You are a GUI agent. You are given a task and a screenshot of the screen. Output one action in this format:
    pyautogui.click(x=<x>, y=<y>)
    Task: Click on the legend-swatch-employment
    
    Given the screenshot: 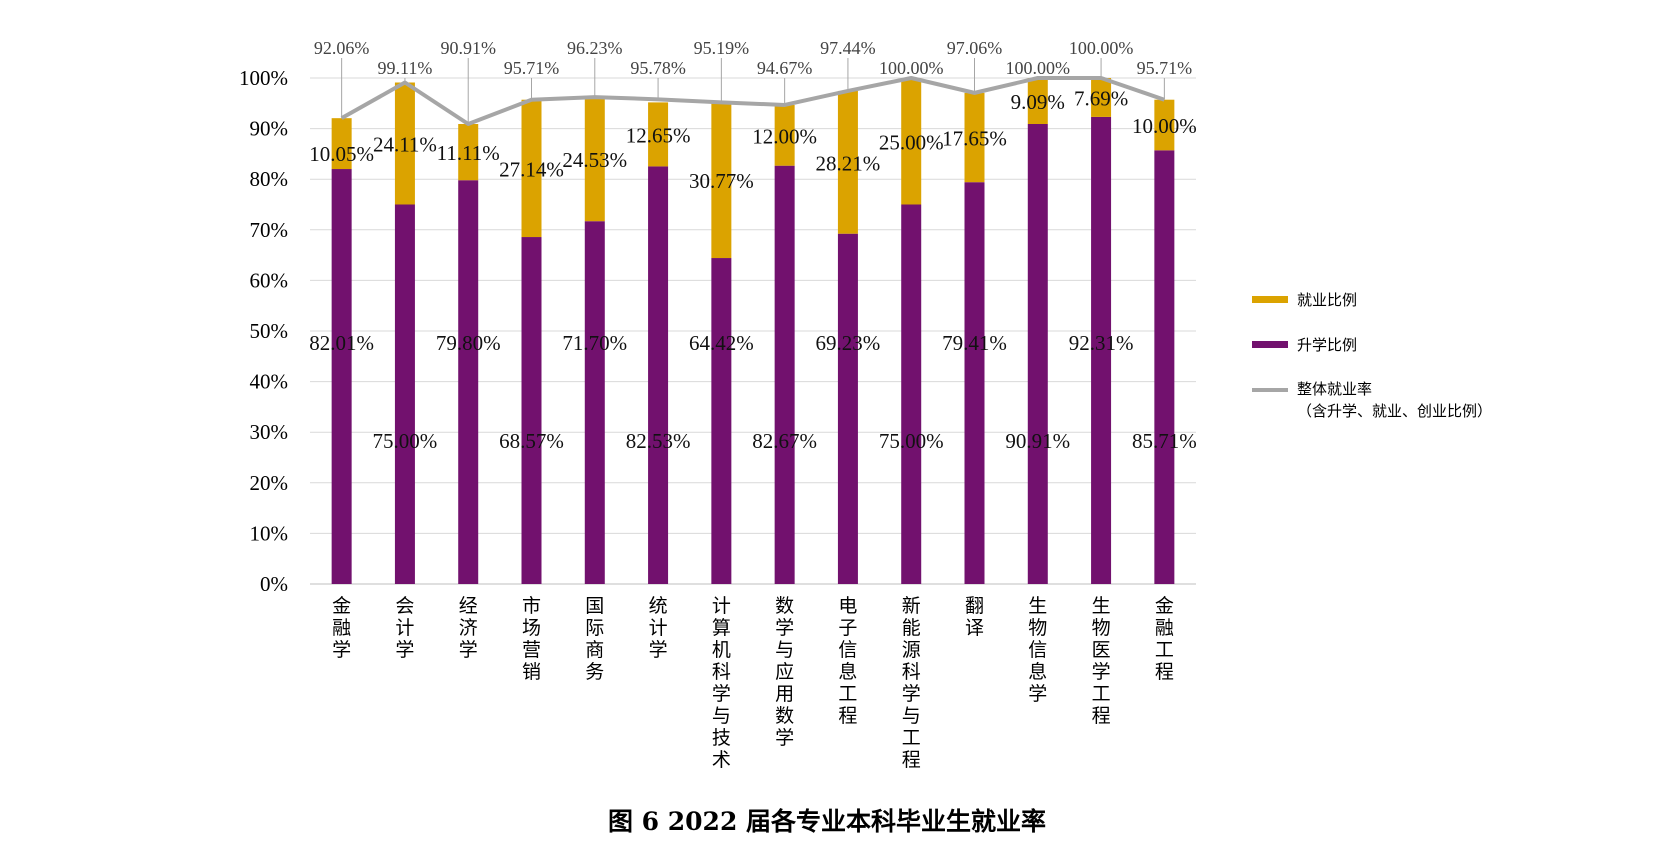 What is the action you would take?
    pyautogui.click(x=1270, y=299)
    